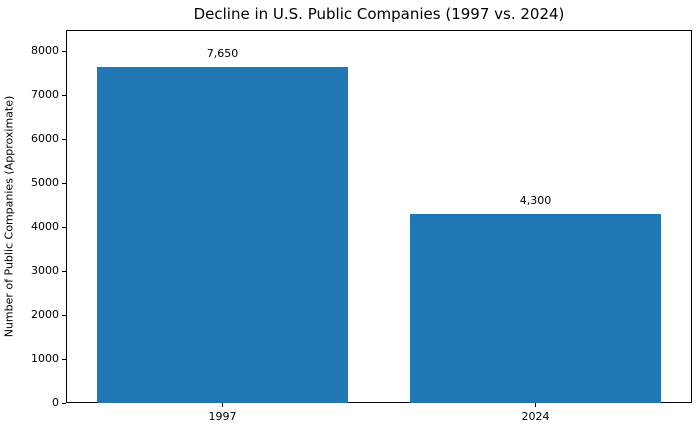  What do you see at coordinates (222, 53) in the screenshot?
I see `bar-value-label: 7,650` at bounding box center [222, 53].